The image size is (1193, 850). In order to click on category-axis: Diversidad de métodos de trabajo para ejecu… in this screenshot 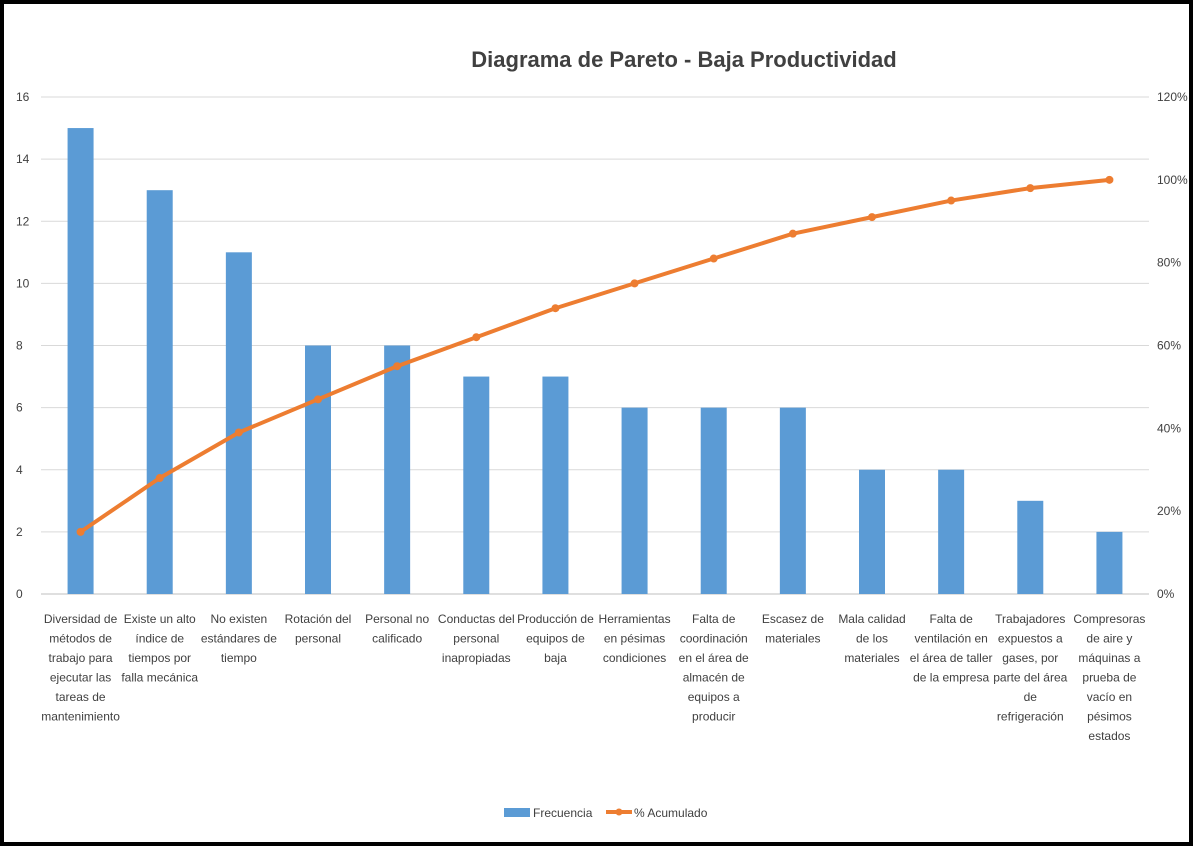, I will do `click(593, 677)`.